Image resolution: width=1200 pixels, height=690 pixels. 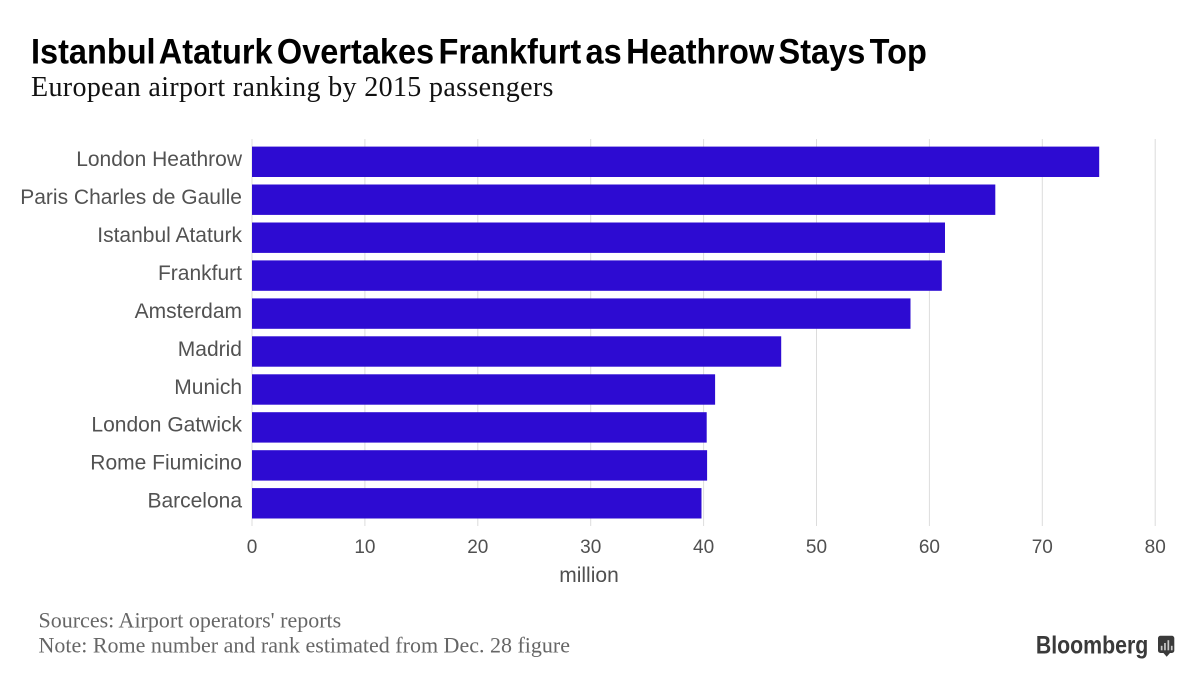 What do you see at coordinates (816, 547) in the screenshot?
I see `svg-text: 50` at bounding box center [816, 547].